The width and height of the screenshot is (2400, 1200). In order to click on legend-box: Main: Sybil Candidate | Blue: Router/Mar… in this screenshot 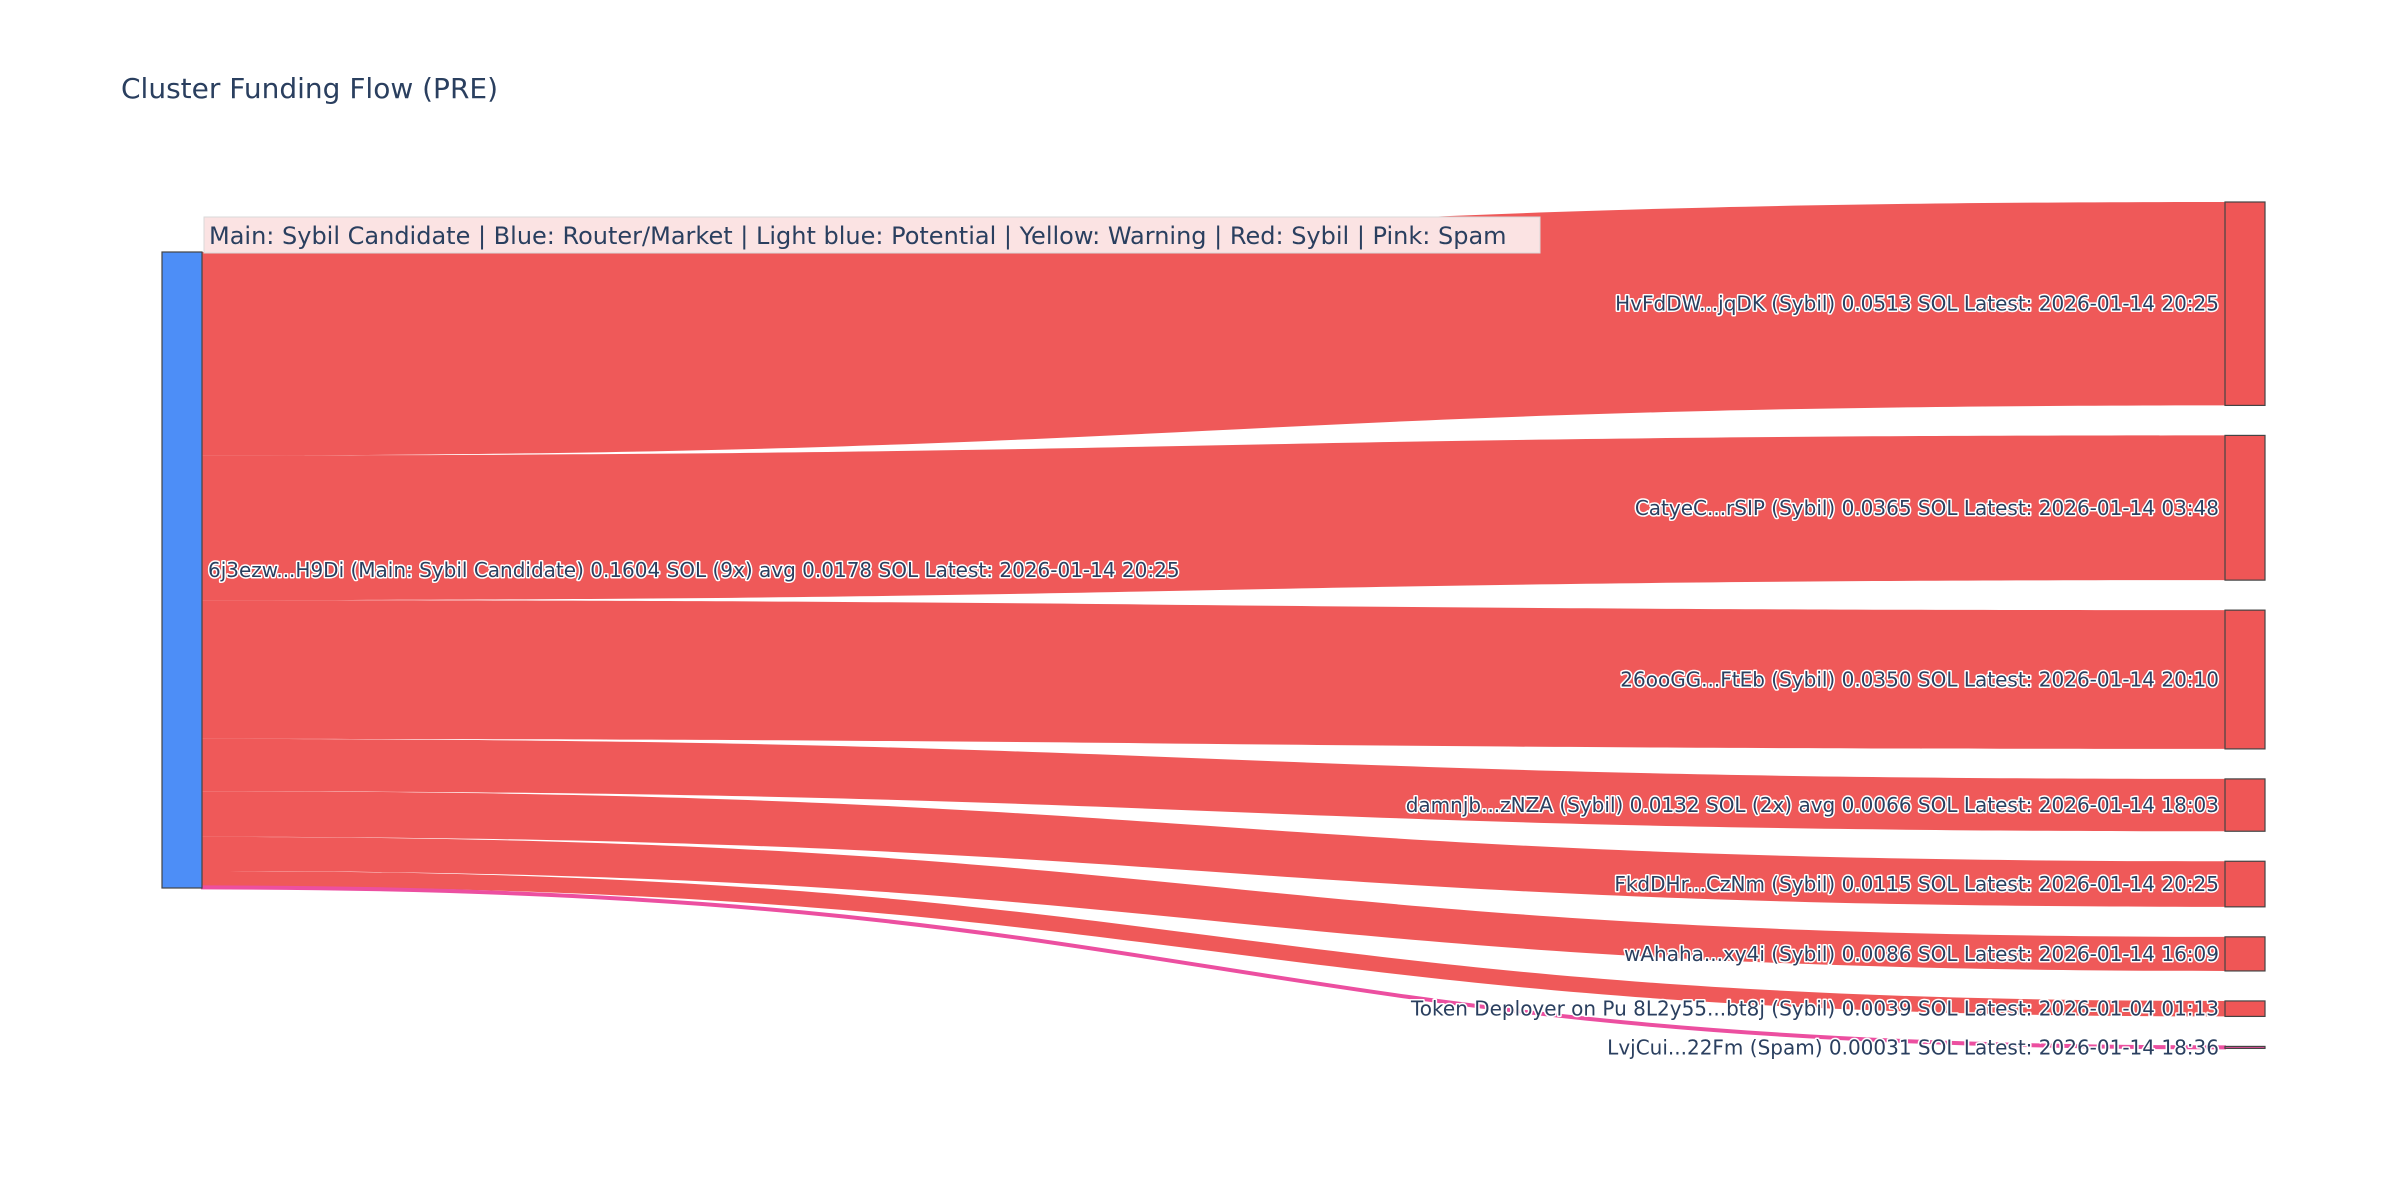, I will do `click(872, 235)`.